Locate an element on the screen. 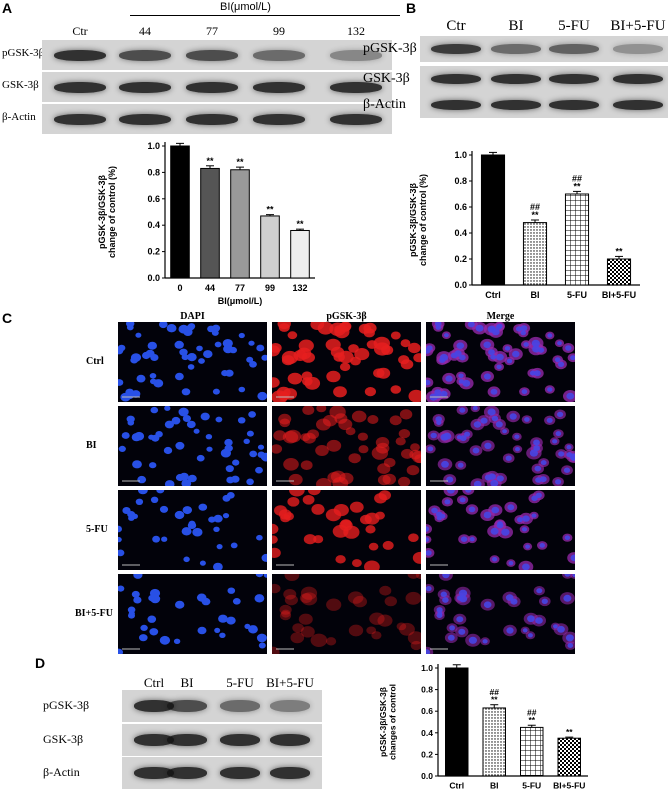  x-tick-label: 44 is located at coordinates (210, 288).